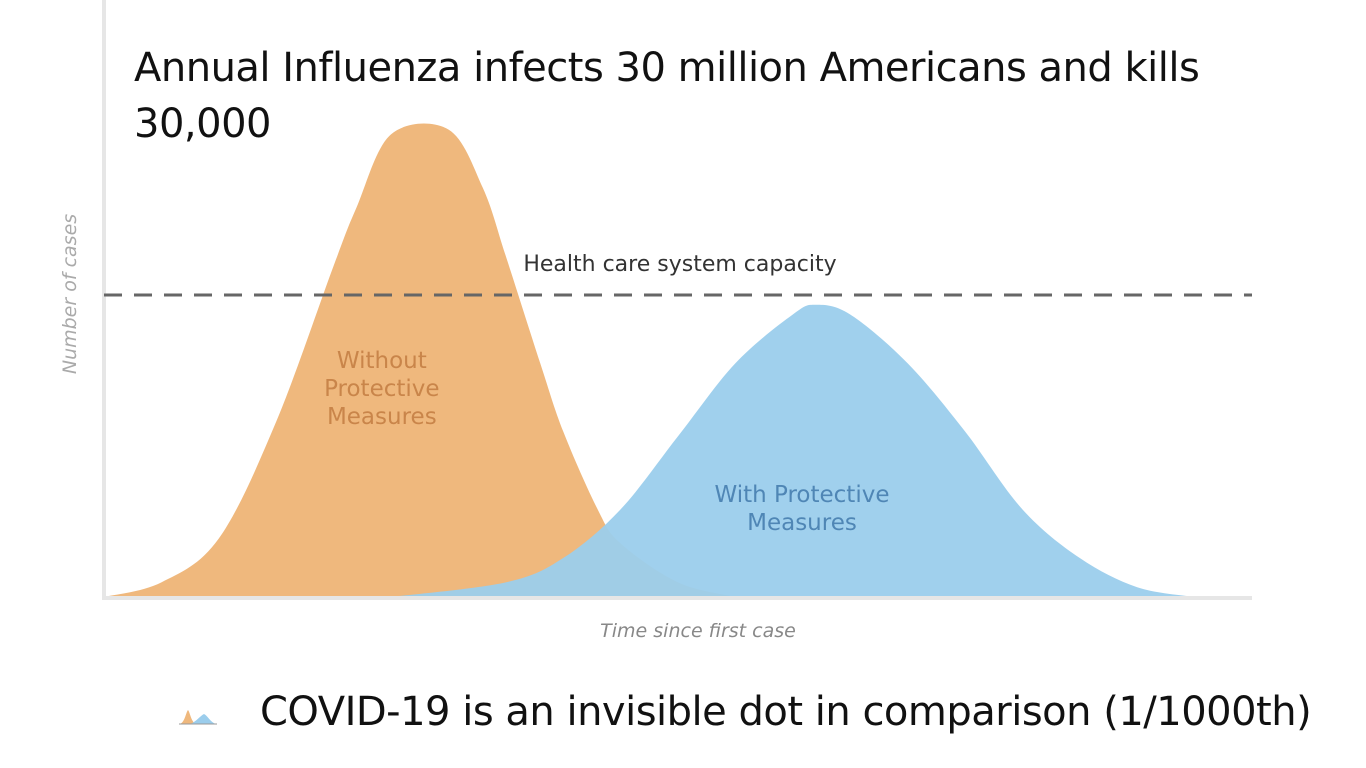  Describe the element at coordinates (382, 417) in the screenshot. I see `label-without-measures-line: Measures` at that location.